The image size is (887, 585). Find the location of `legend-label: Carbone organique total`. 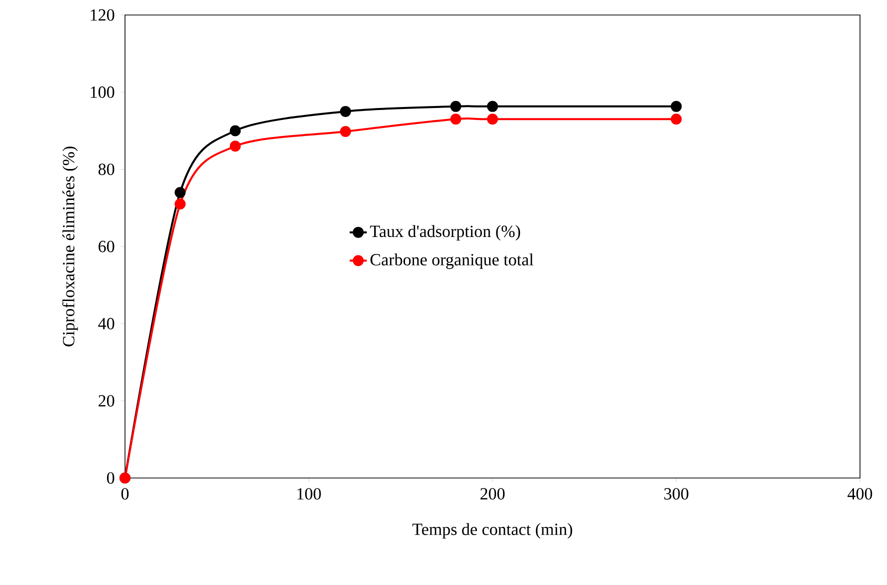

legend-label: Carbone organique total is located at coordinates (452, 261).